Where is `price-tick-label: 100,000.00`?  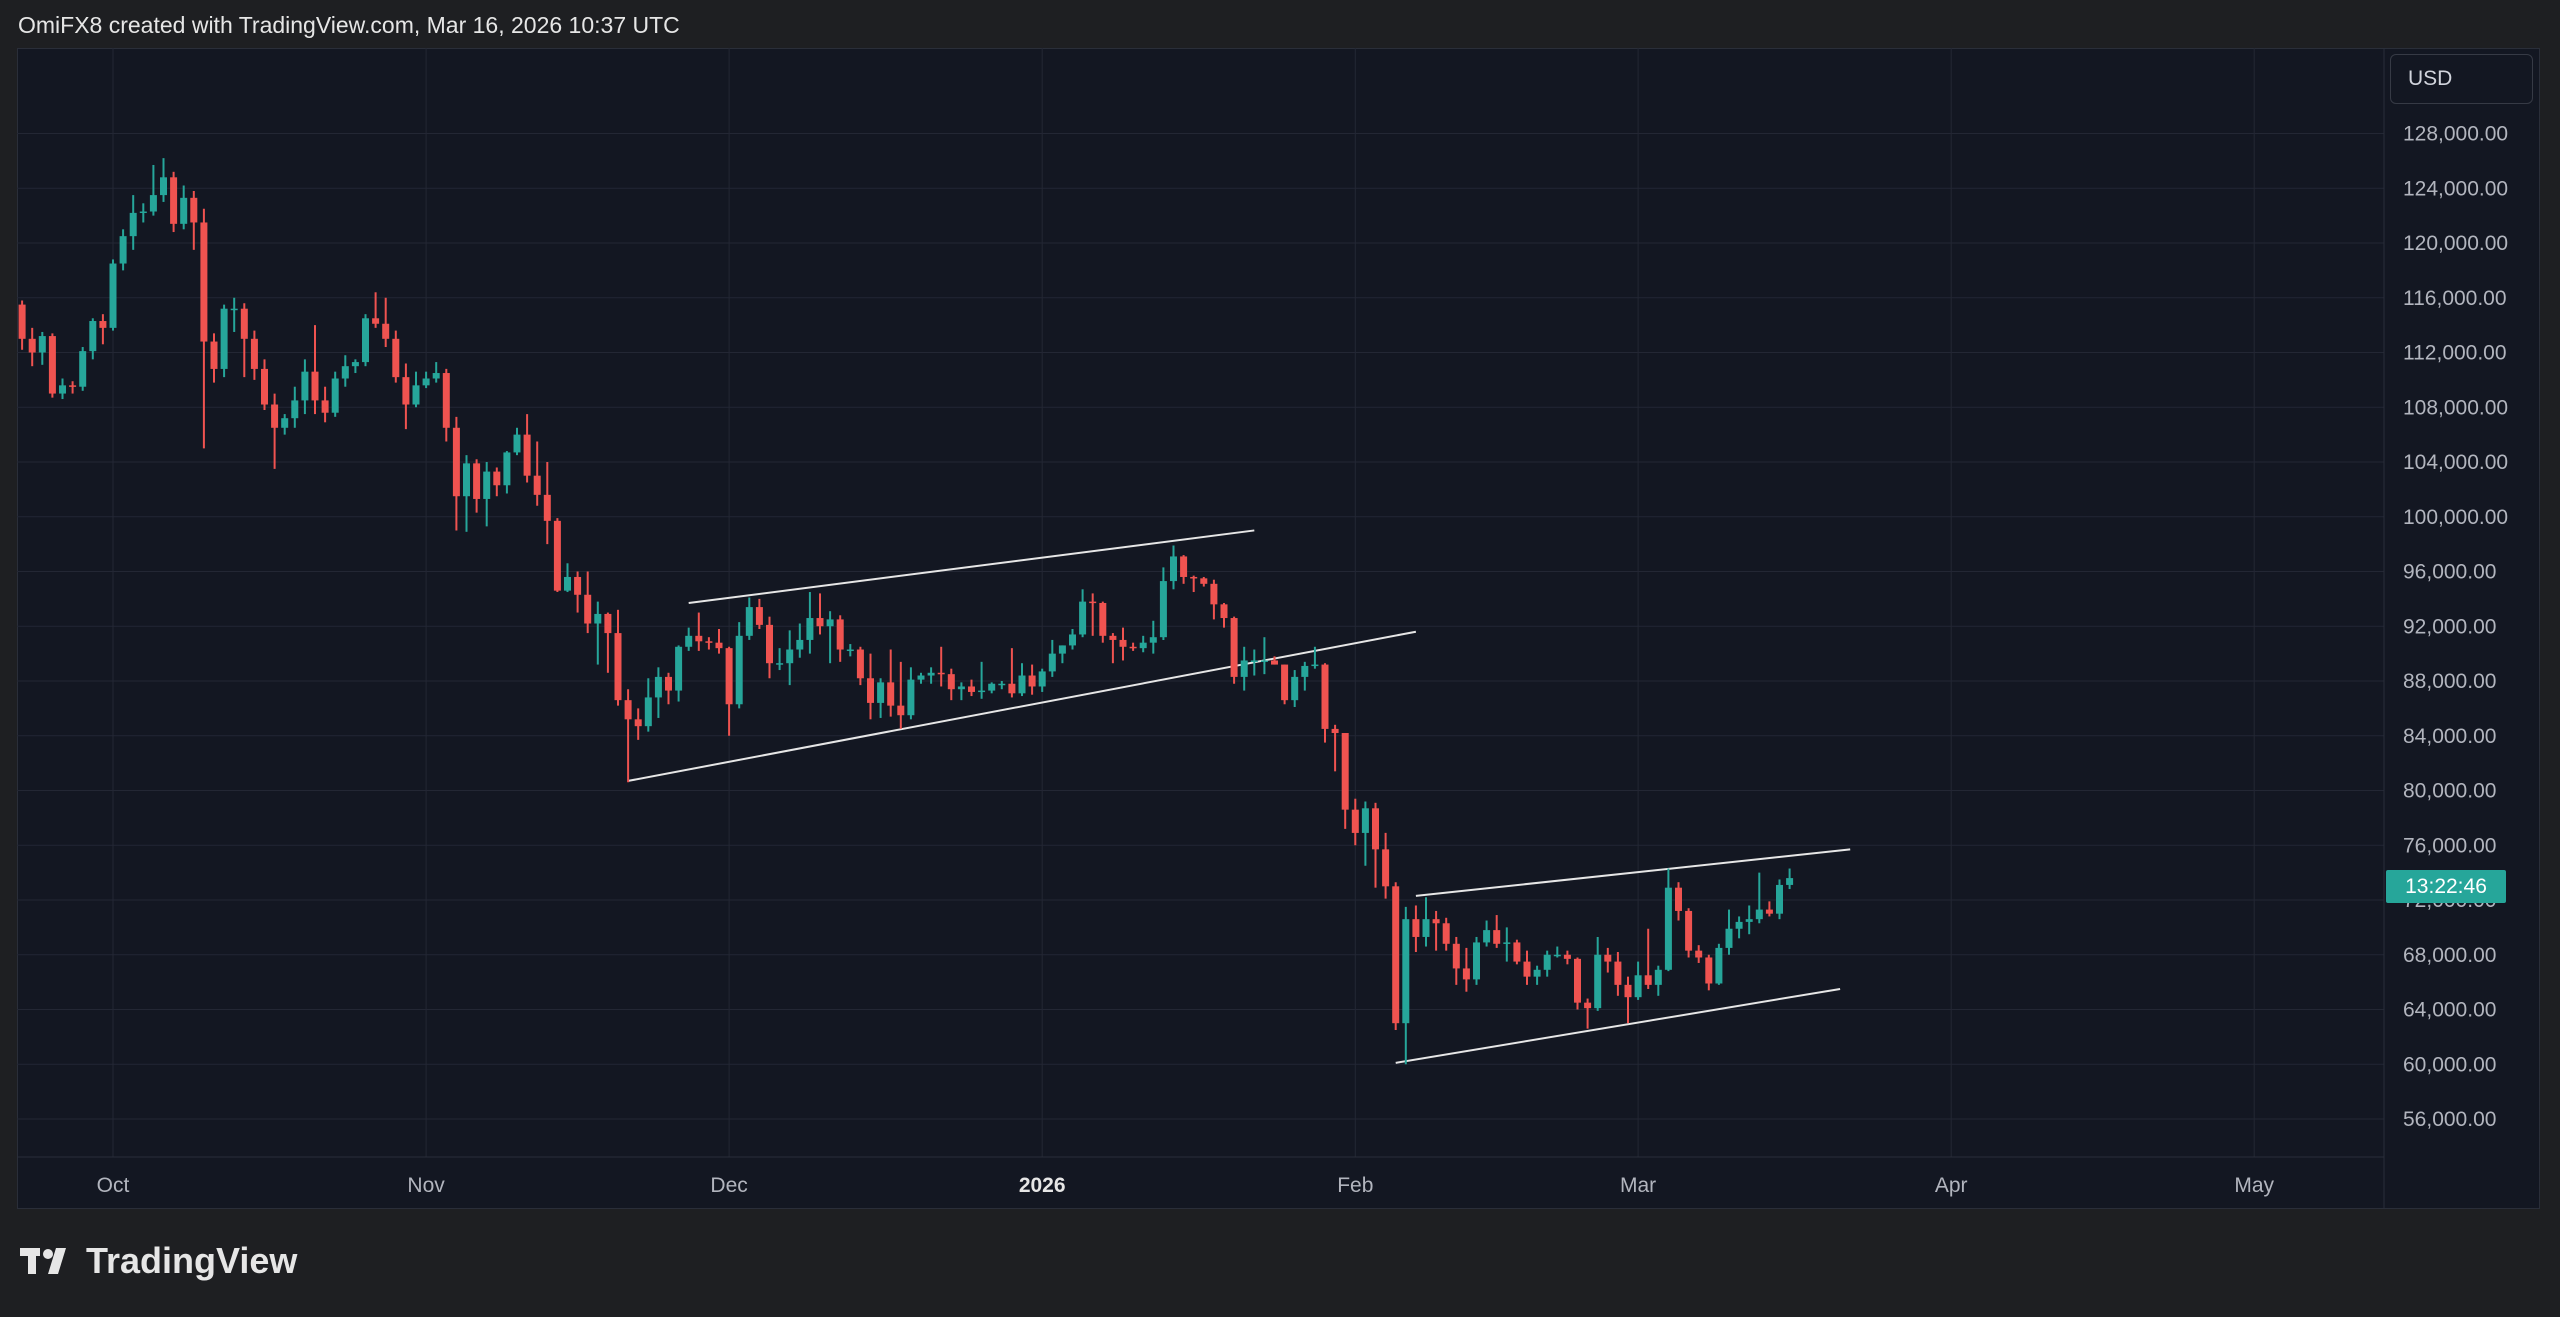 price-tick-label: 100,000.00 is located at coordinates (2455, 517).